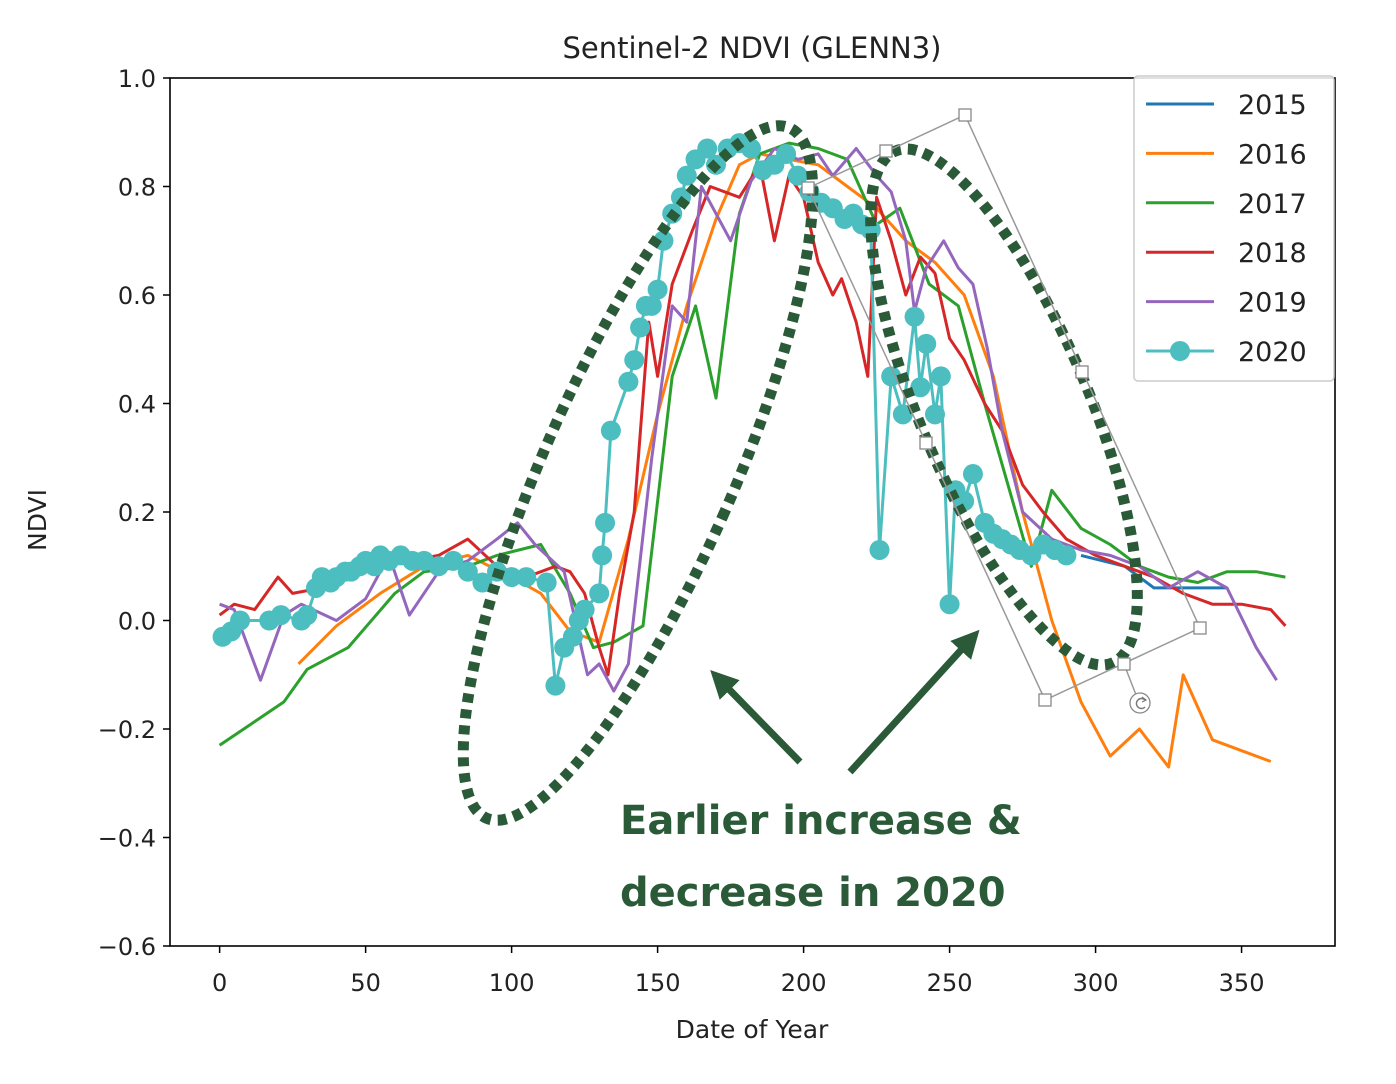 The image size is (1396, 1084). What do you see at coordinates (1272, 303) in the screenshot?
I see `legend-label-2019: 2019` at bounding box center [1272, 303].